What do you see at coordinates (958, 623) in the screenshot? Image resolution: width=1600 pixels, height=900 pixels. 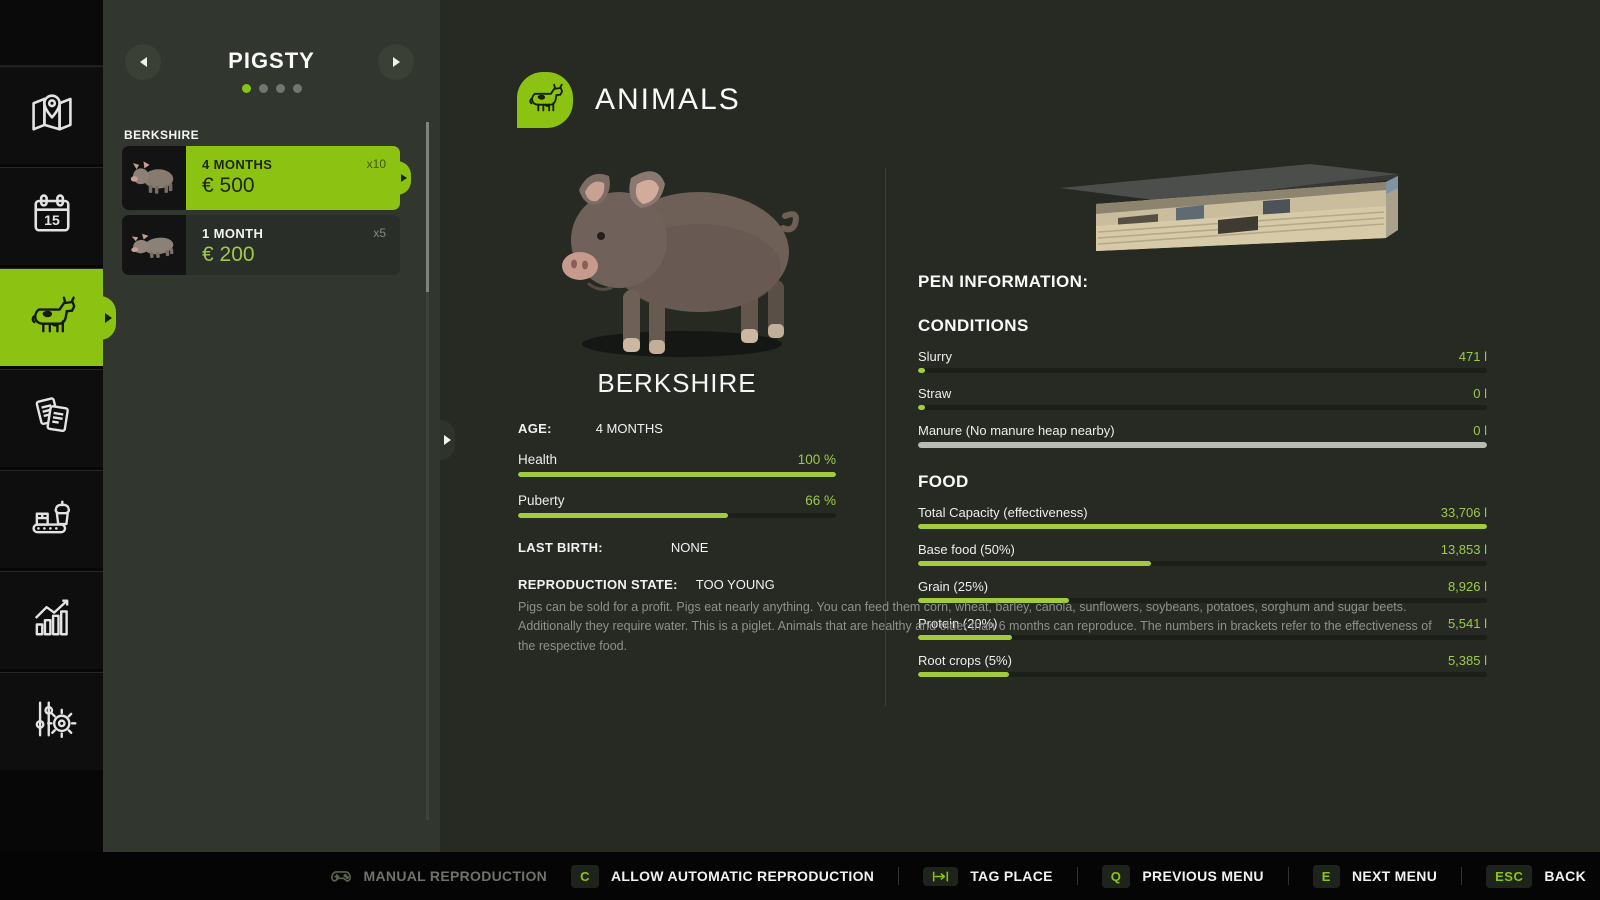 I see `food-label: Protein (20%)` at bounding box center [958, 623].